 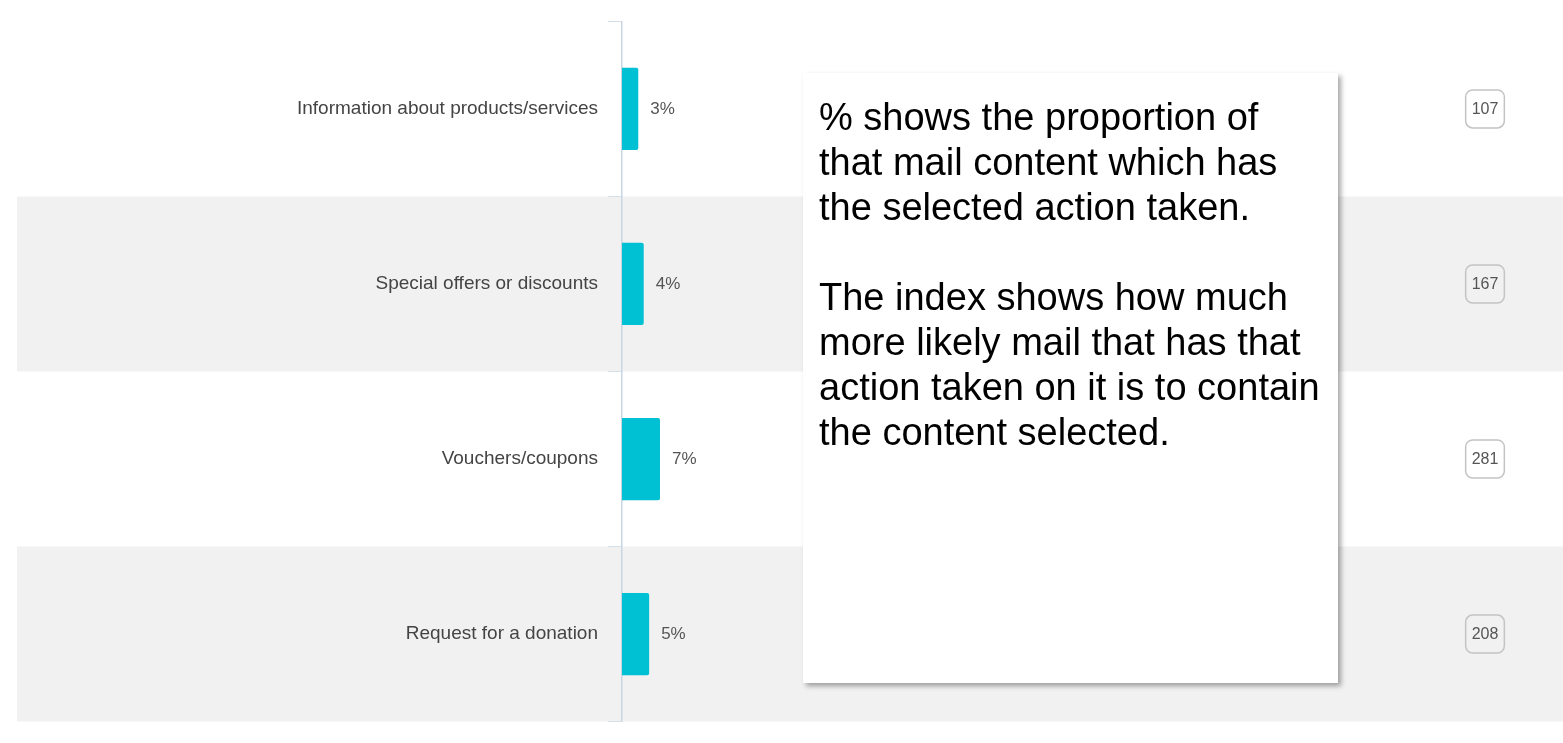 What do you see at coordinates (486, 283) in the screenshot?
I see `y-tick-label: Special offers or discounts` at bounding box center [486, 283].